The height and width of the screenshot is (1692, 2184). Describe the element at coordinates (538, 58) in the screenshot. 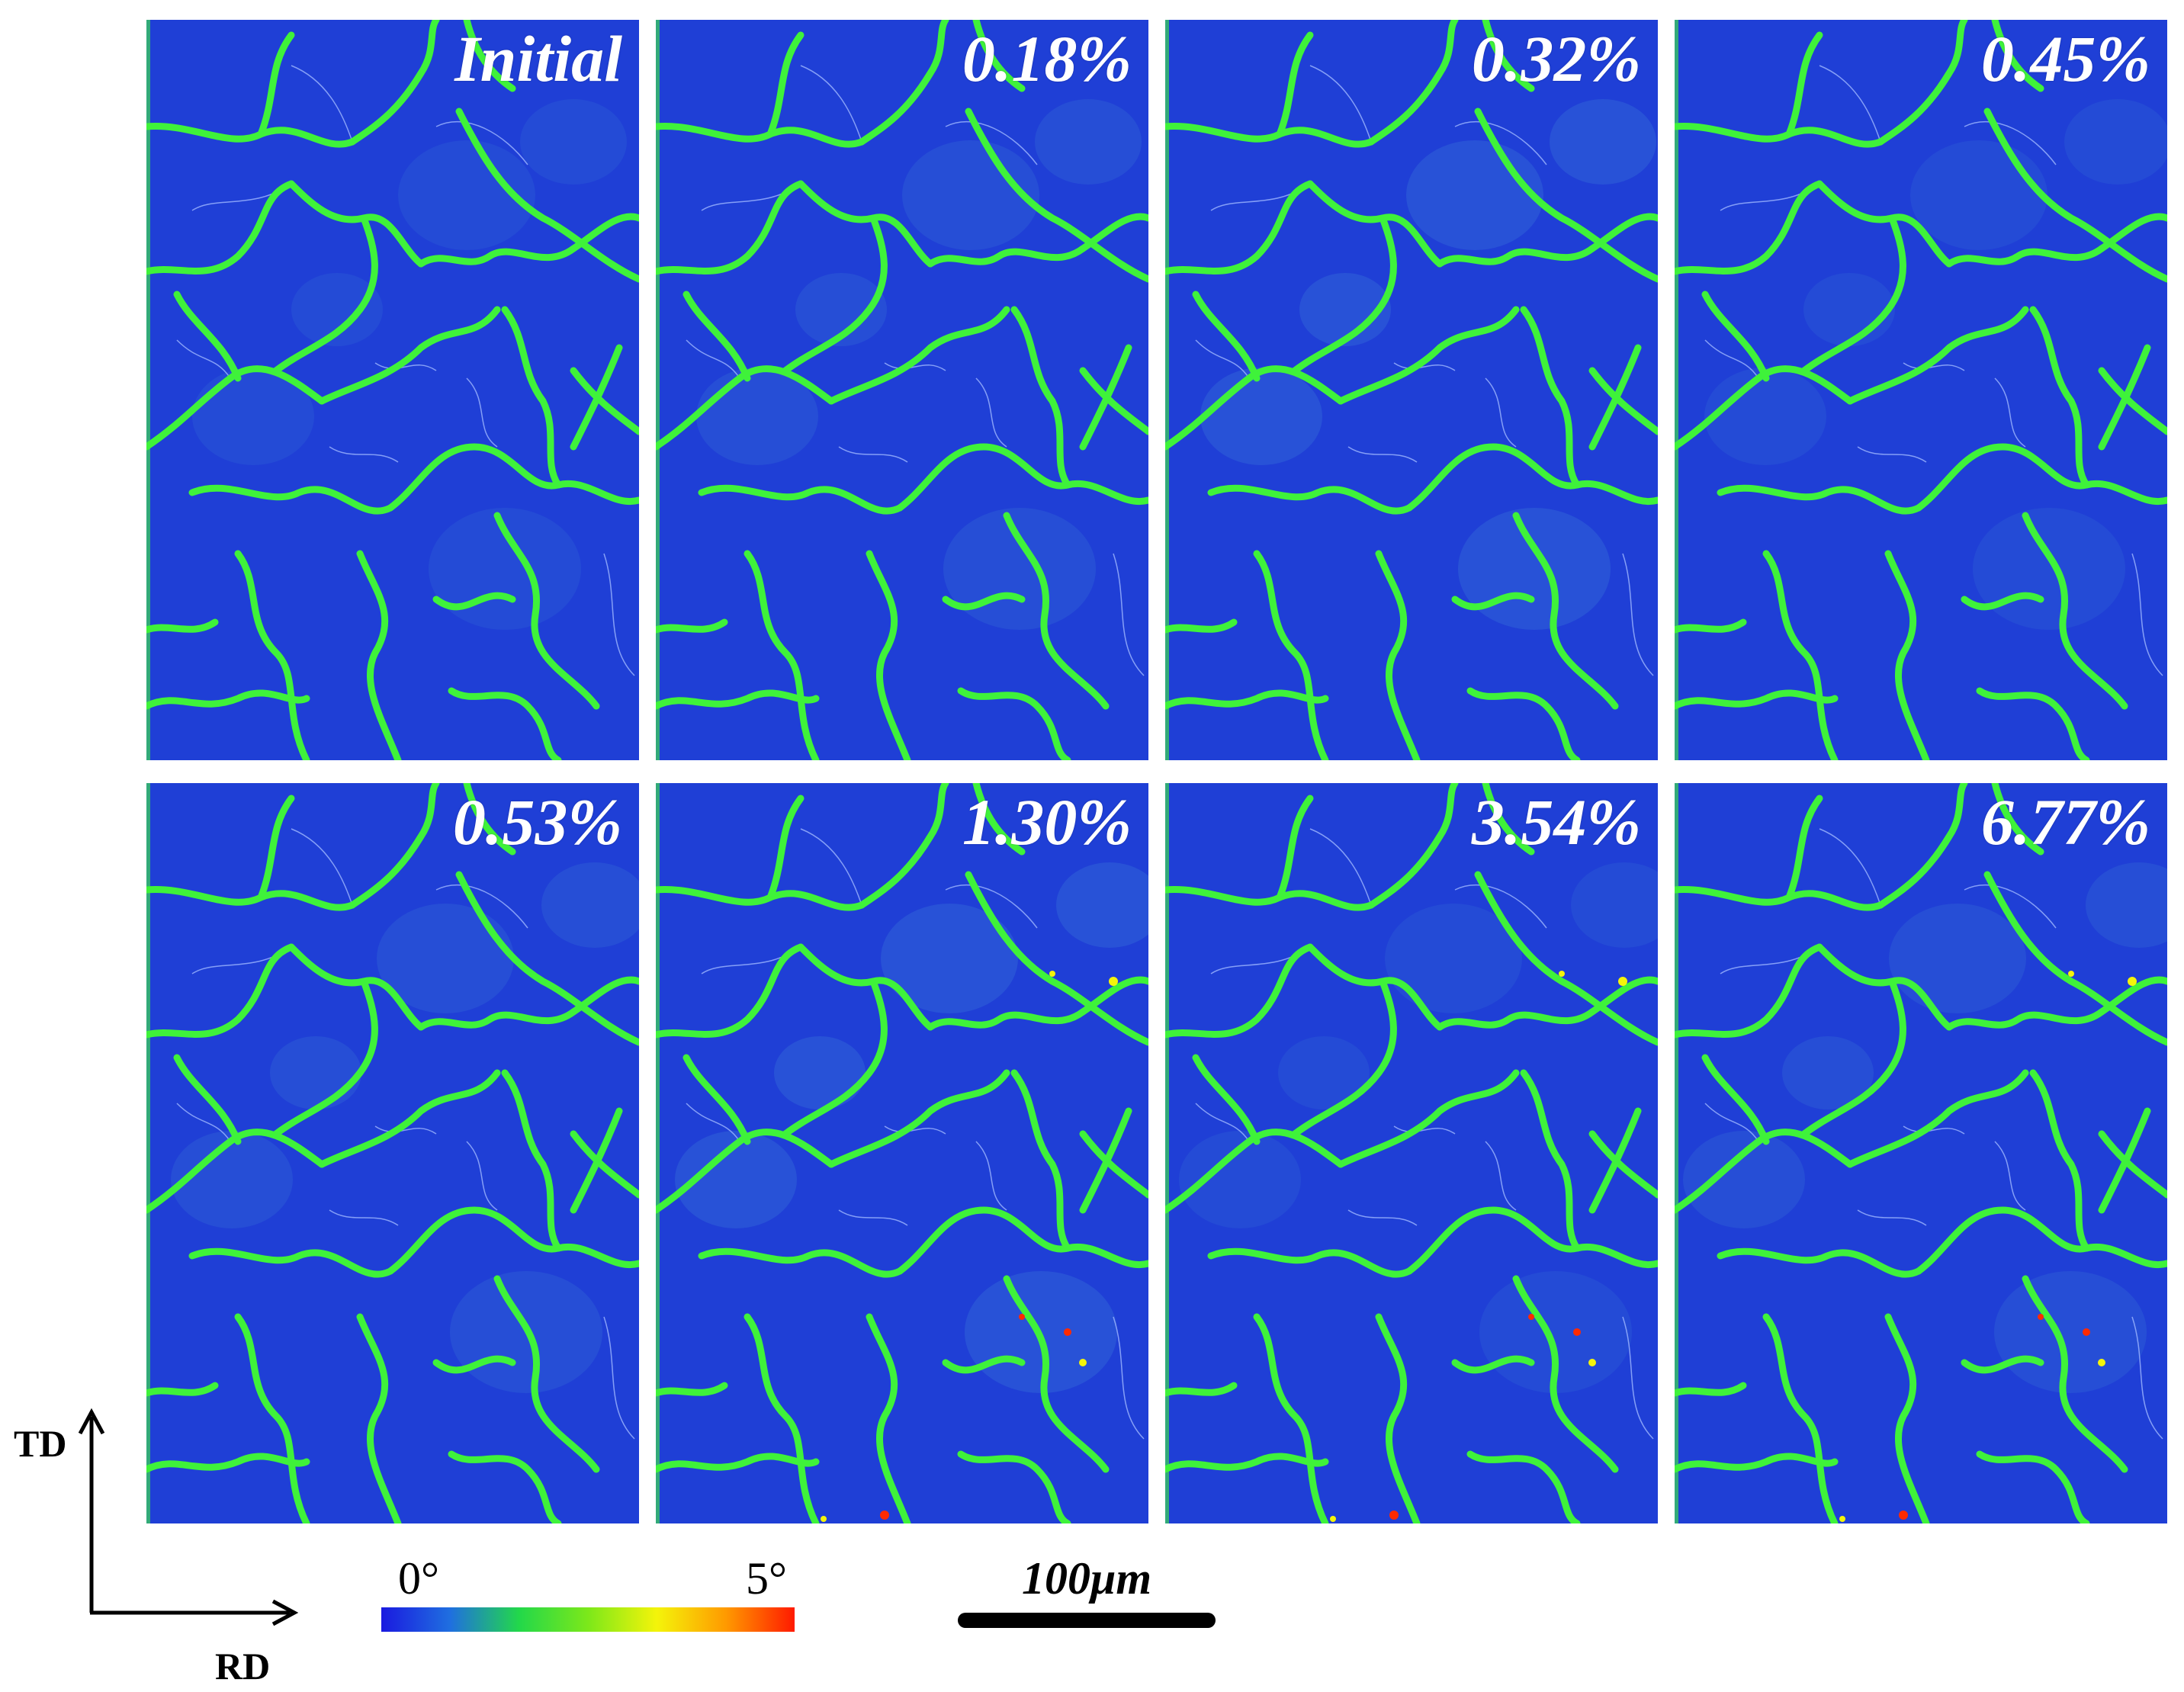

I see `strain-label: Initial` at that location.